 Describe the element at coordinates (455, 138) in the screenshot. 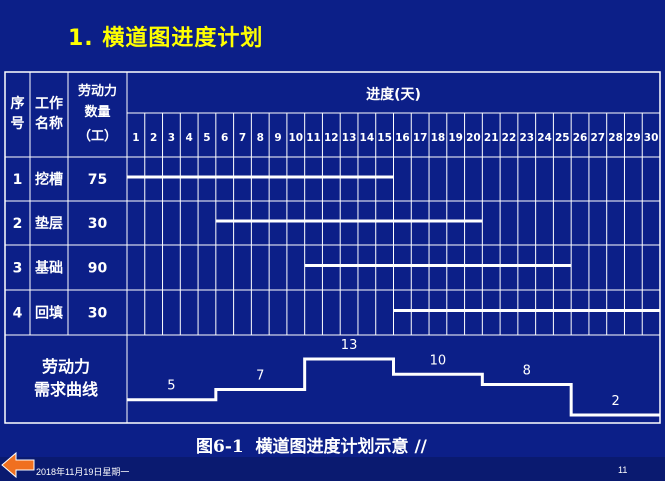

I see `day-label: 19` at that location.